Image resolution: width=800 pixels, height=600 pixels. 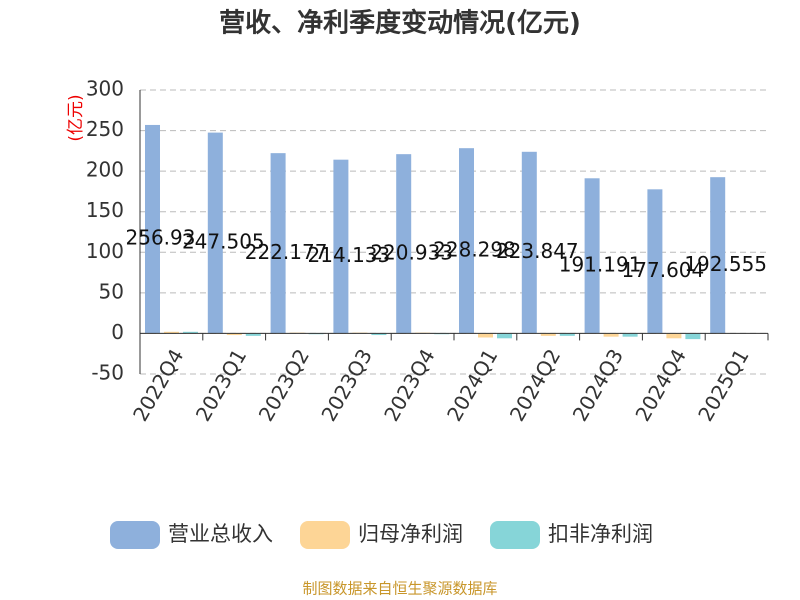 I want to click on y-tick-label: 100, so click(x=105, y=251).